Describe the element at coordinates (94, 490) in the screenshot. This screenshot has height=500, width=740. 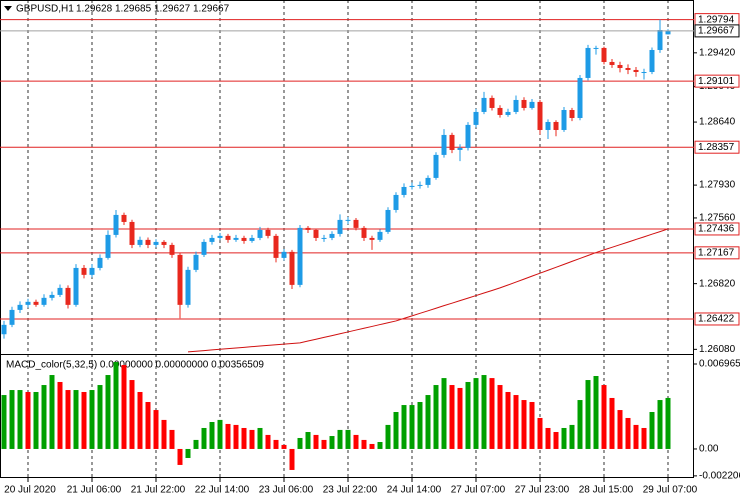
I see `x-tick-label: 21 Jul 06:00` at that location.